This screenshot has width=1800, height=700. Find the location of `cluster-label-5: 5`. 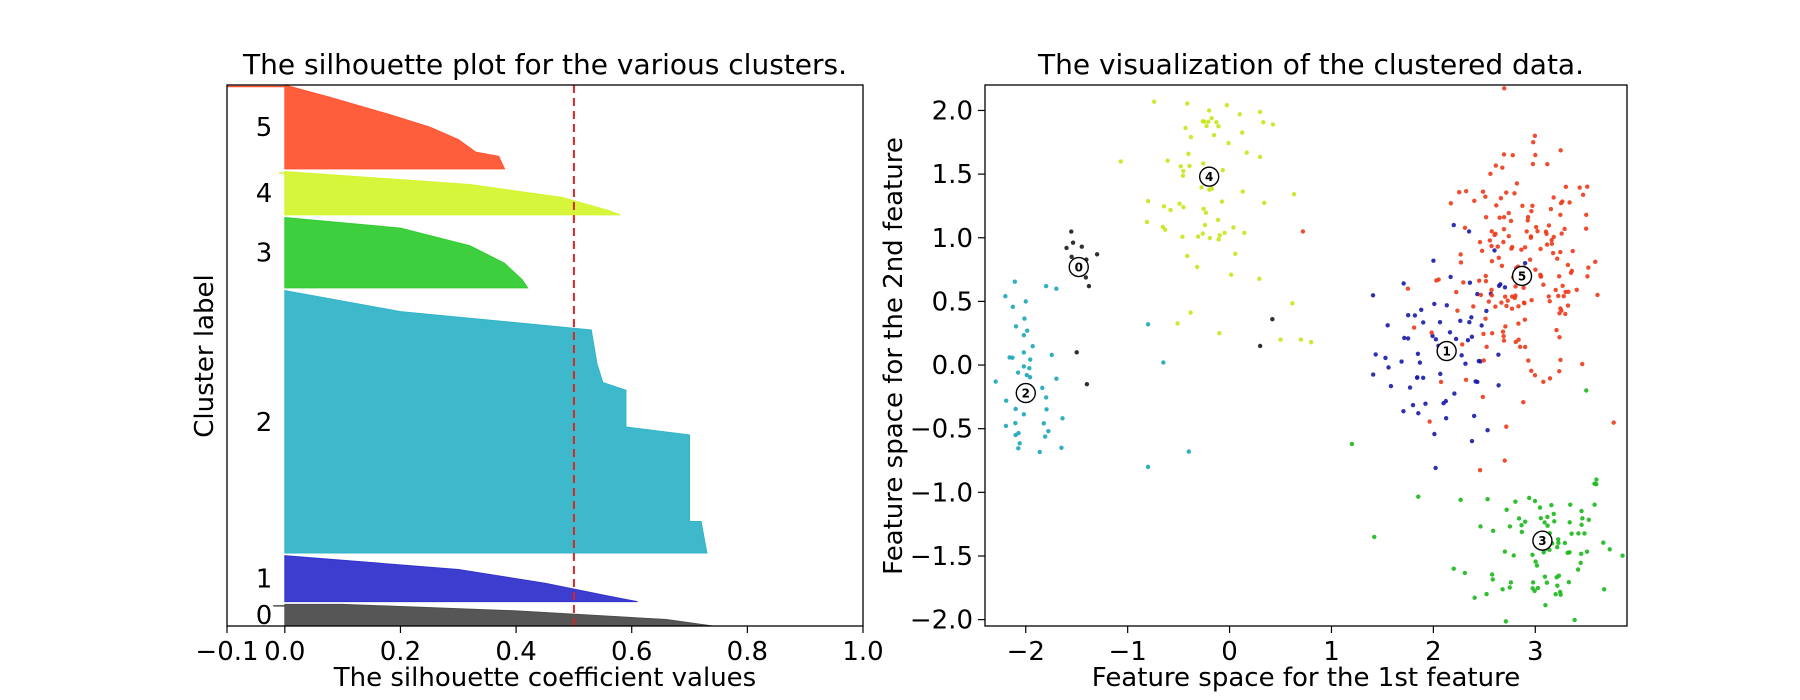

cluster-label-5: 5 is located at coordinates (264, 128).